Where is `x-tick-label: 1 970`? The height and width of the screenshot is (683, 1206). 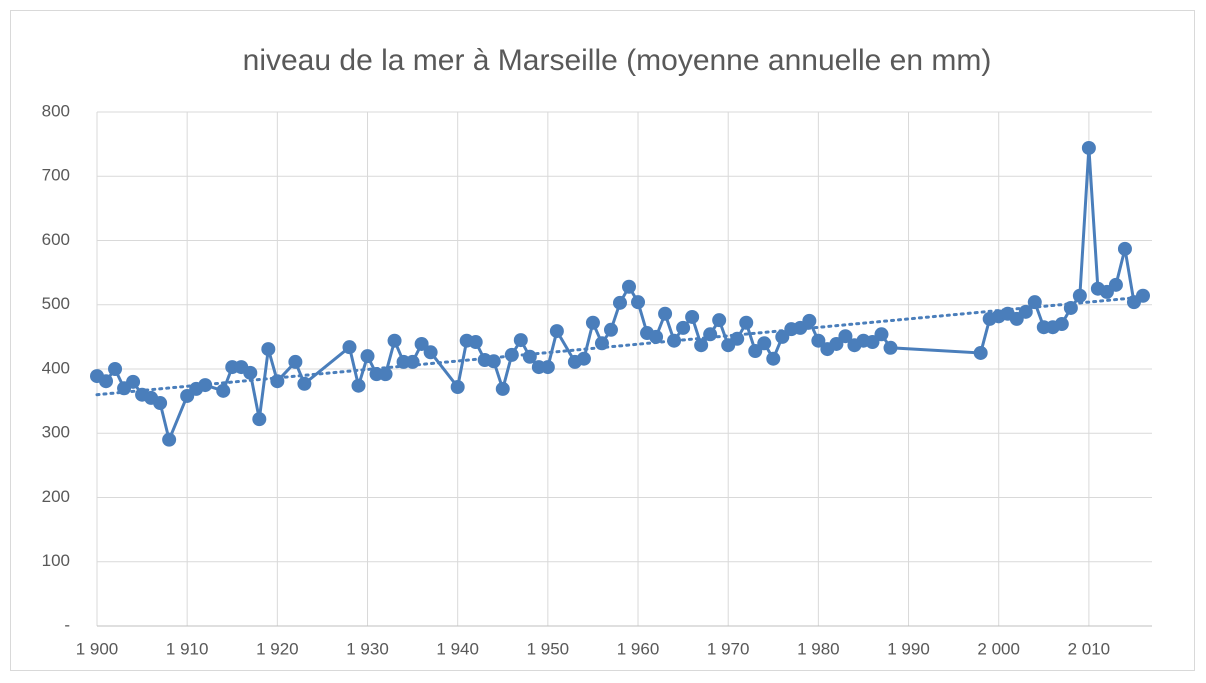 x-tick-label: 1 970 is located at coordinates (728, 648).